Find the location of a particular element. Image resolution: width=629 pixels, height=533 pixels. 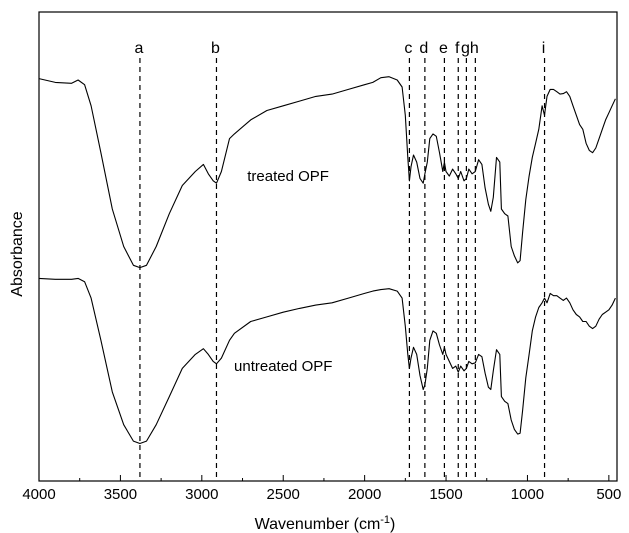

peak-label-d: d is located at coordinates (423, 48).